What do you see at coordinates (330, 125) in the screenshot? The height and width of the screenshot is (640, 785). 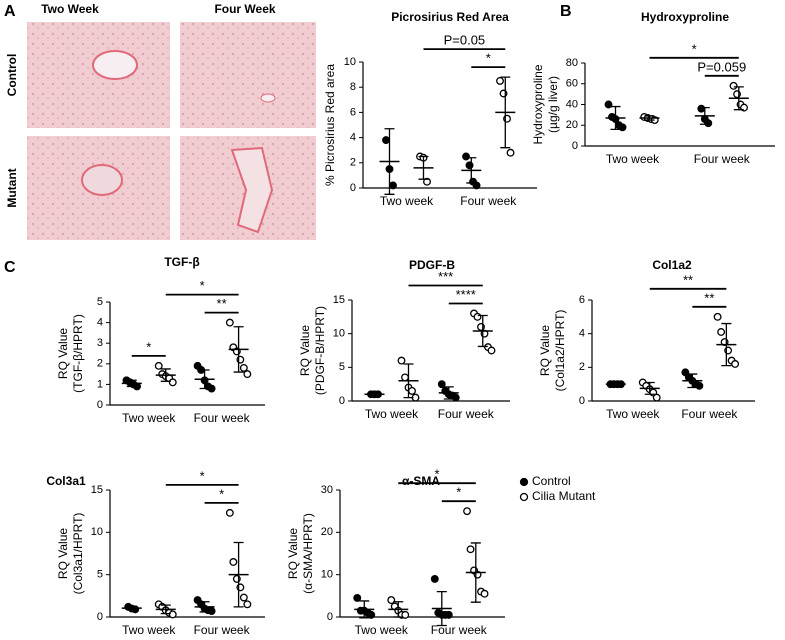 I see `y-axis-label: % Picrosirius Red area` at bounding box center [330, 125].